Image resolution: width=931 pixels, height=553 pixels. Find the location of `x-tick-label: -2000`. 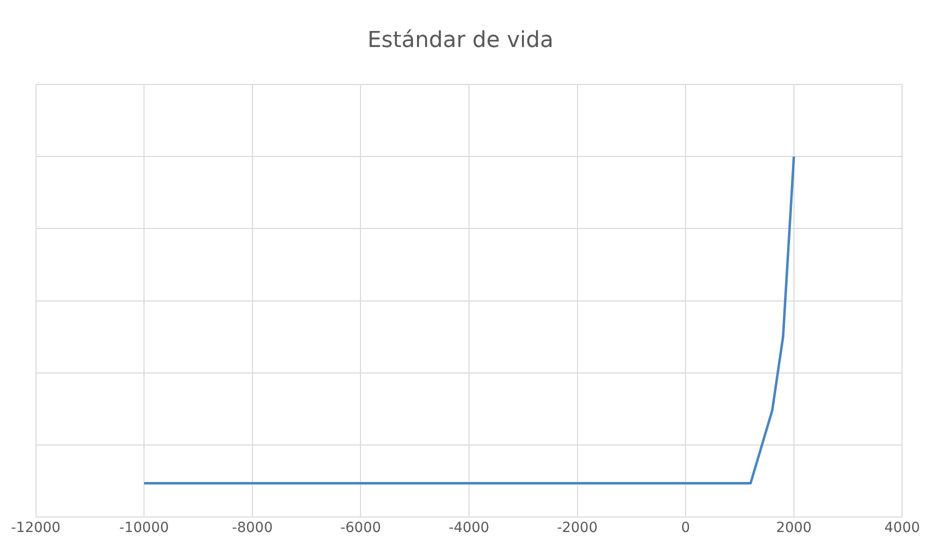

x-tick-label: -2000 is located at coordinates (577, 528).